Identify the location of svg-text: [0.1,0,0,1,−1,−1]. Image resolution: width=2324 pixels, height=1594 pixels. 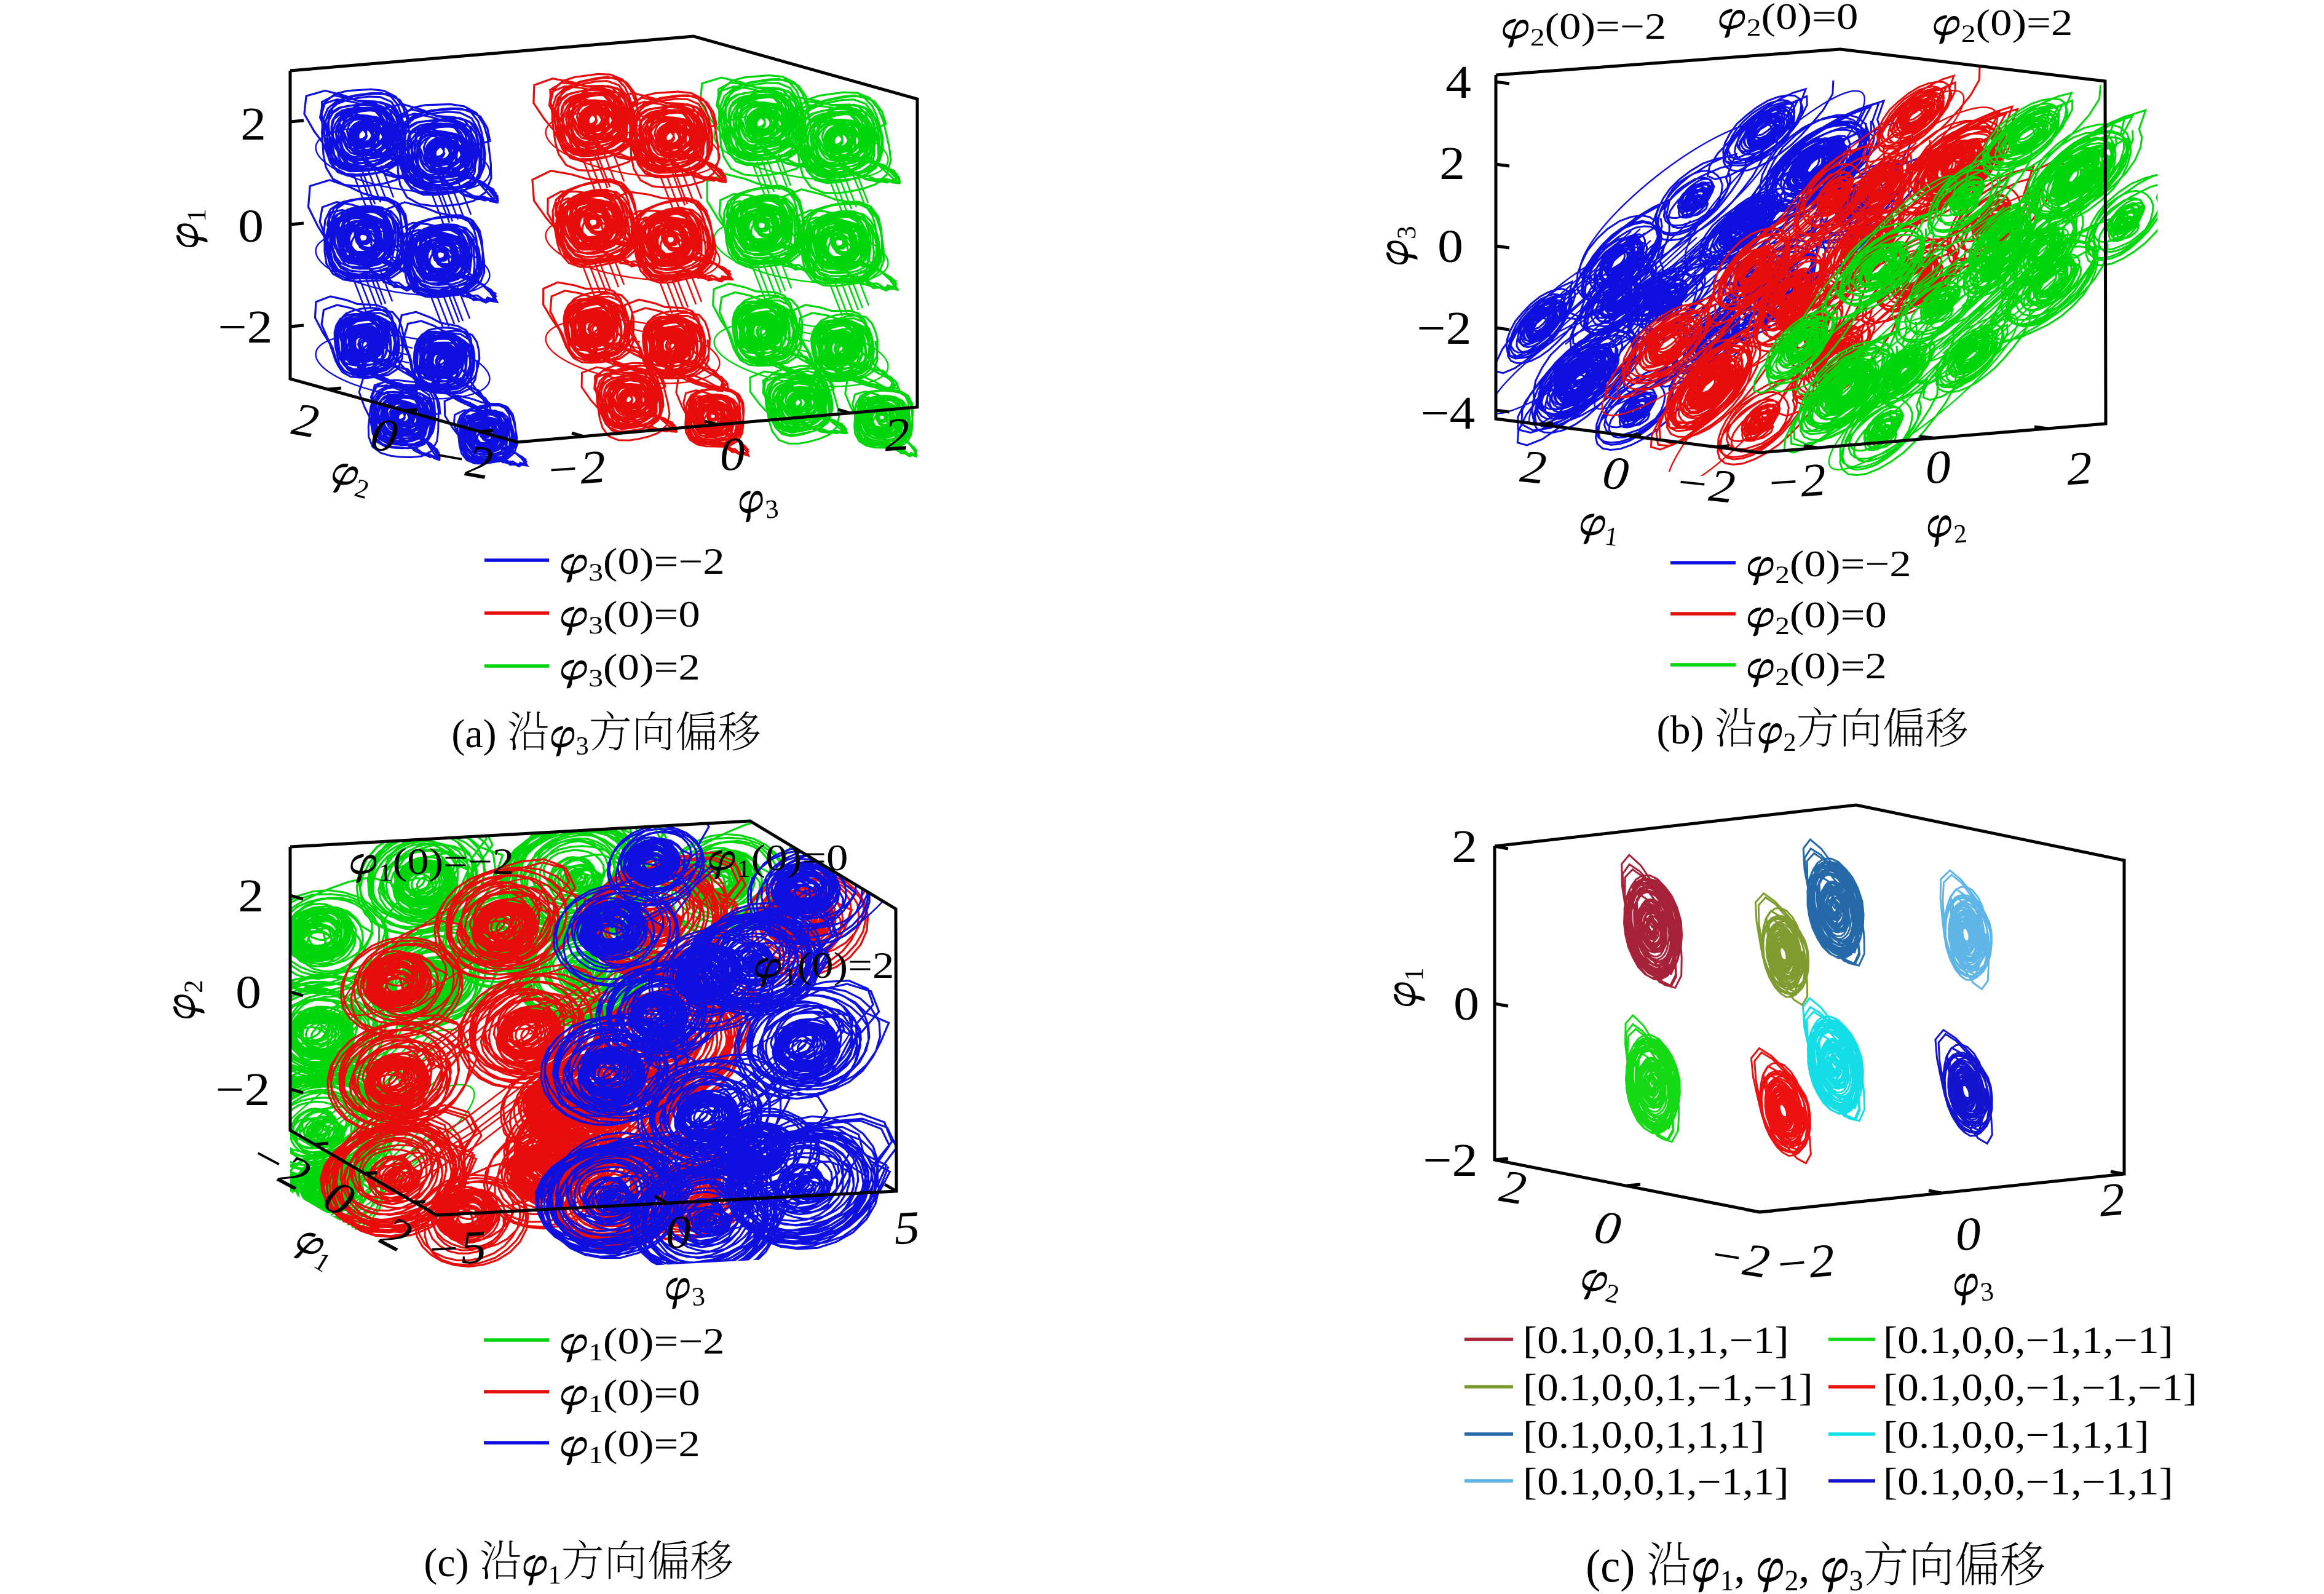
(1668, 1388).